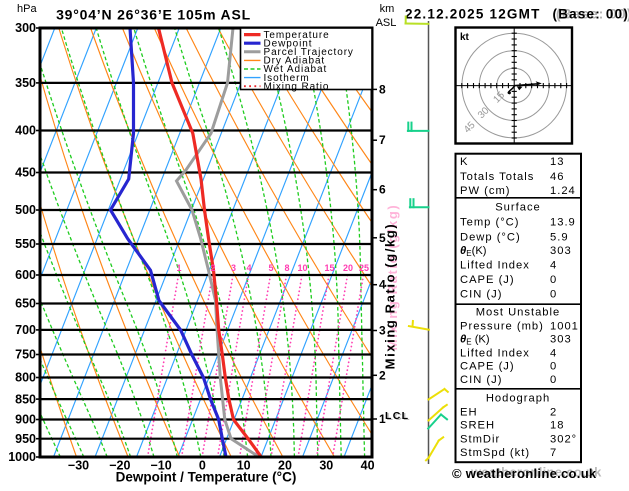 The height and width of the screenshot is (491, 629). I want to click on svg-text: 350, so click(25, 83).